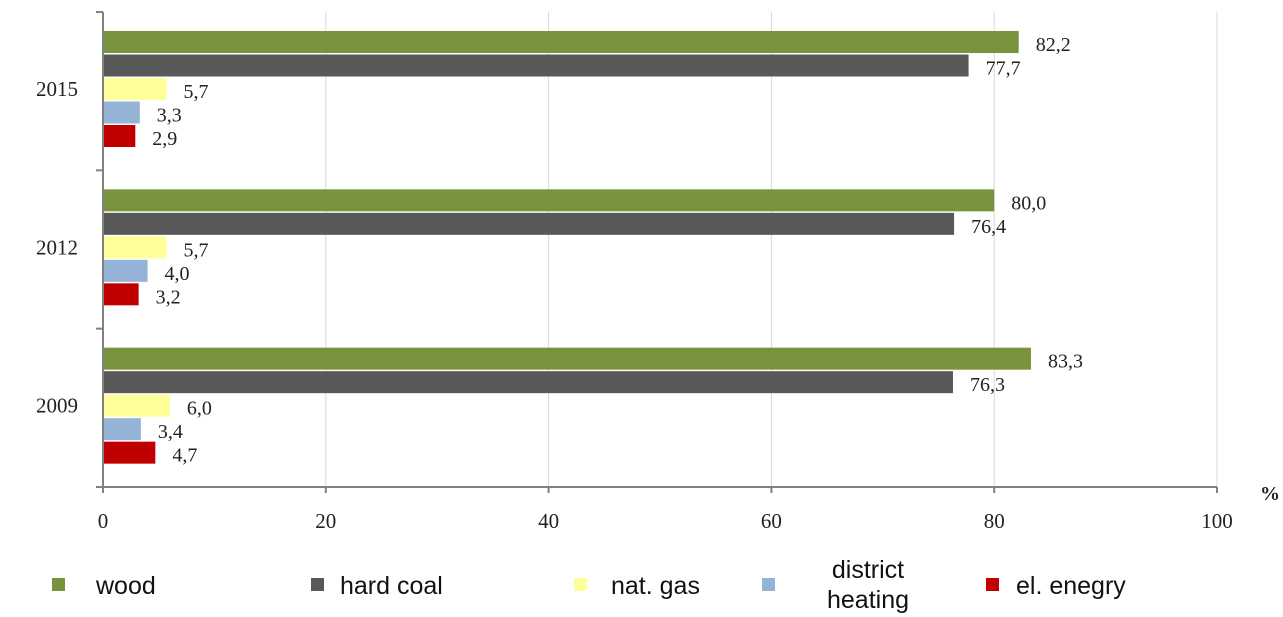  What do you see at coordinates (529, 223) in the screenshot?
I see `bar-hard-coal-2012` at bounding box center [529, 223].